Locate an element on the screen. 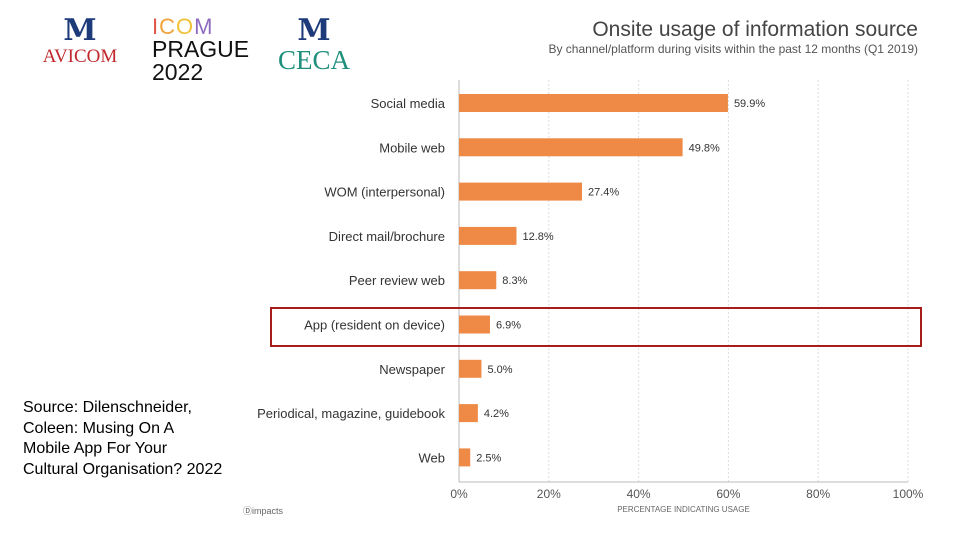  data-label: 4.2% is located at coordinates (496, 414).